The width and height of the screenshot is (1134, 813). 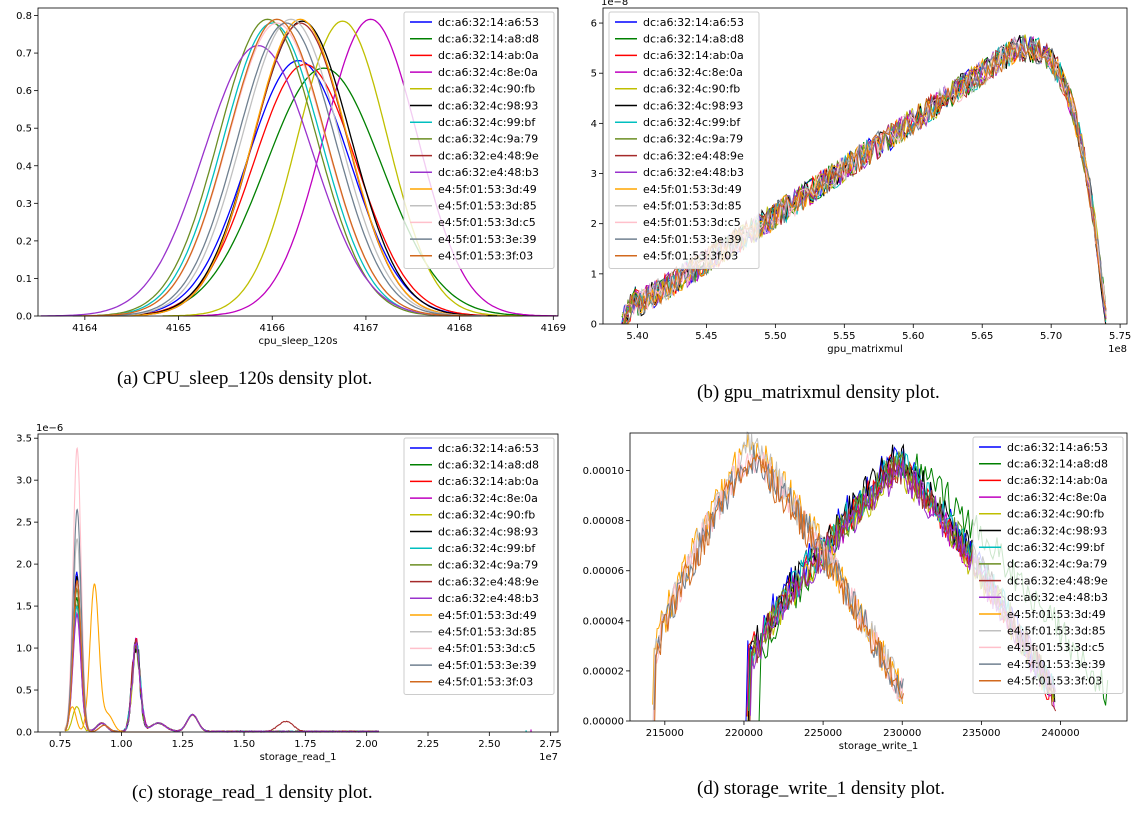 What do you see at coordinates (1057, 497) in the screenshot?
I see `d-legend-label: dc:a6:32:4c:8e:0a` at bounding box center [1057, 497].